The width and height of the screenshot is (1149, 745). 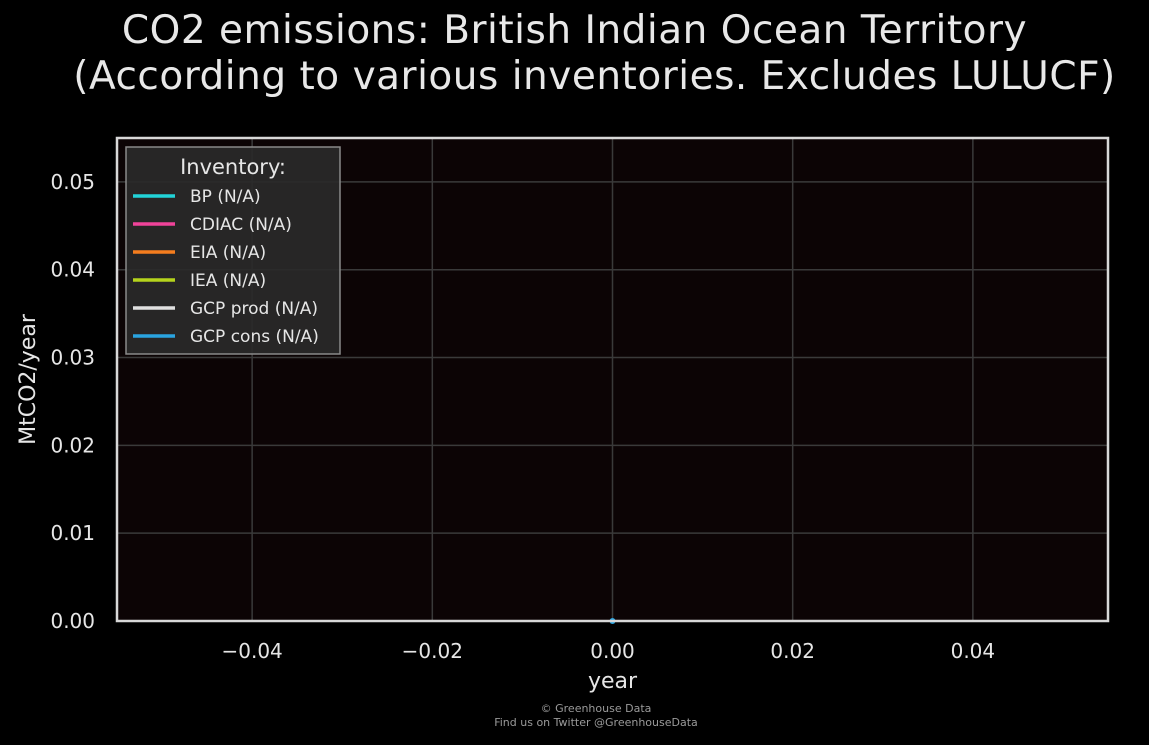 What do you see at coordinates (254, 309) in the screenshot?
I see `legend-entry-label: GCP prod (N/A)` at bounding box center [254, 309].